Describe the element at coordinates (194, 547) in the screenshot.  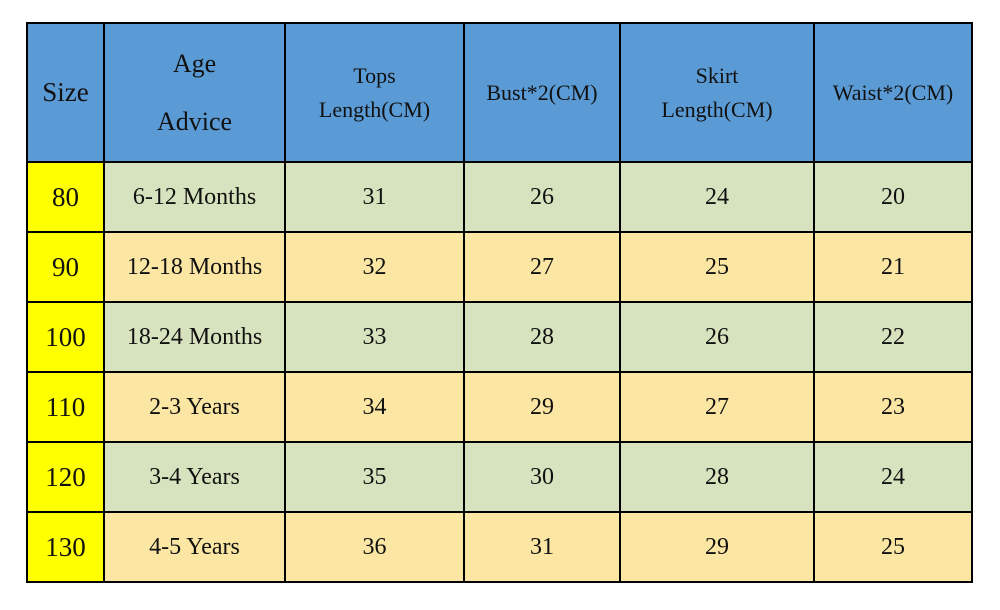
I see `cell-age-advice: 4-5 Years` at that location.